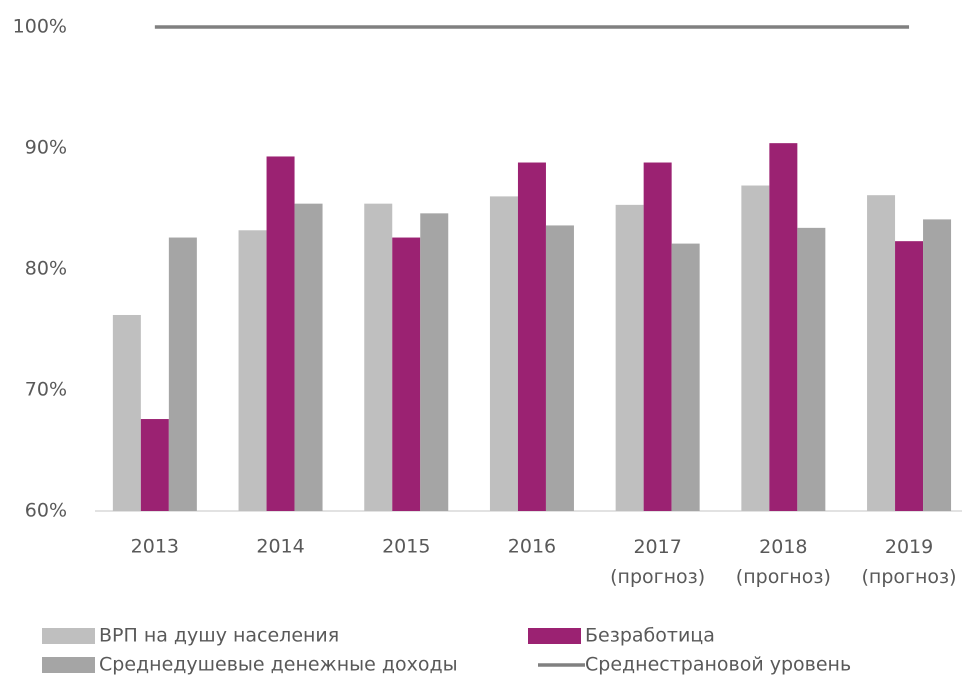 Image resolution: width=962 pixels, height=681 pixels. Describe the element at coordinates (40, 27) in the screenshot. I see `y-tick-label: 100%` at that location.